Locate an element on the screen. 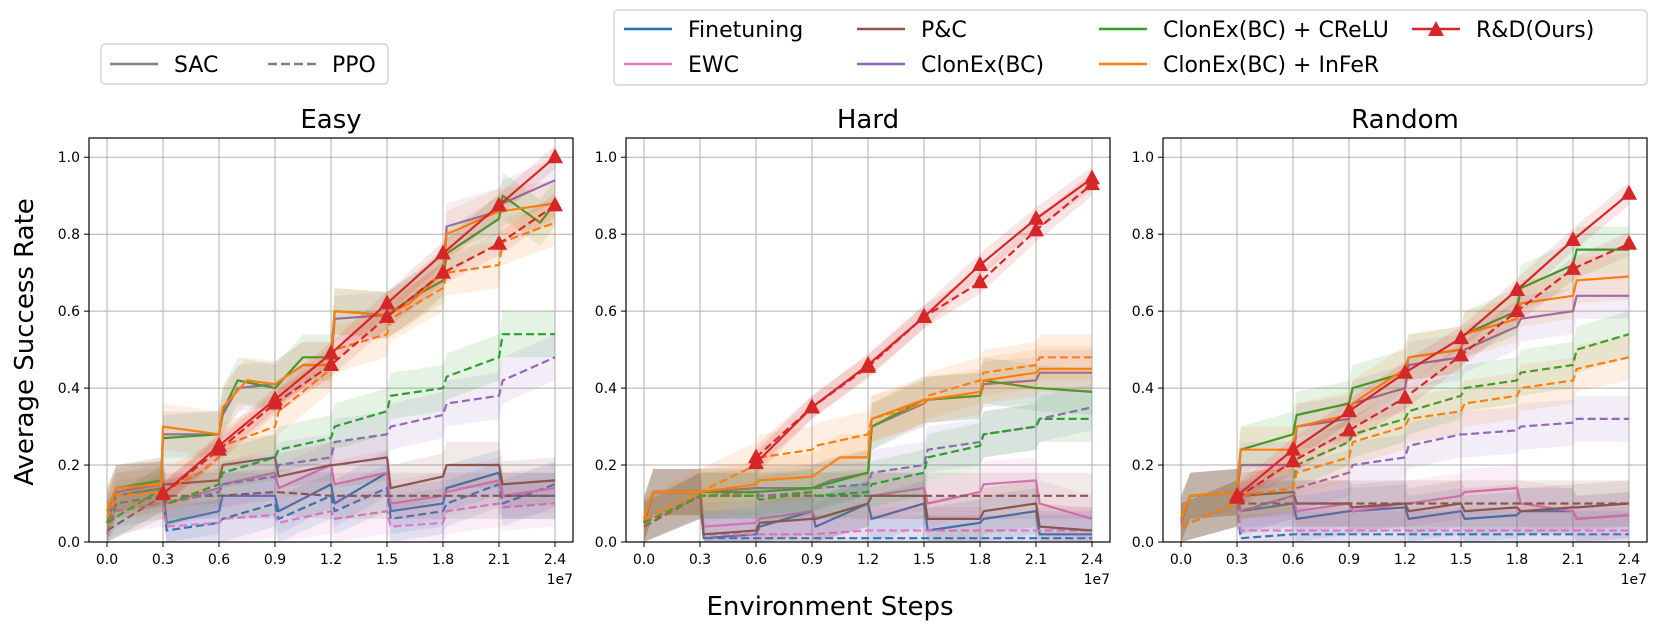 This screenshot has width=1660, height=632. x-tick-label: 0.9 is located at coordinates (812, 560).